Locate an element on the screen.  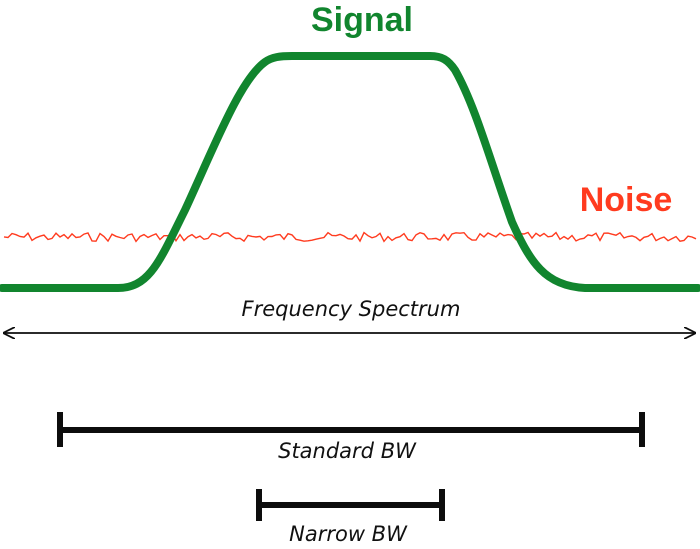
standard-bw-label: Standard BW is located at coordinates (347, 451).